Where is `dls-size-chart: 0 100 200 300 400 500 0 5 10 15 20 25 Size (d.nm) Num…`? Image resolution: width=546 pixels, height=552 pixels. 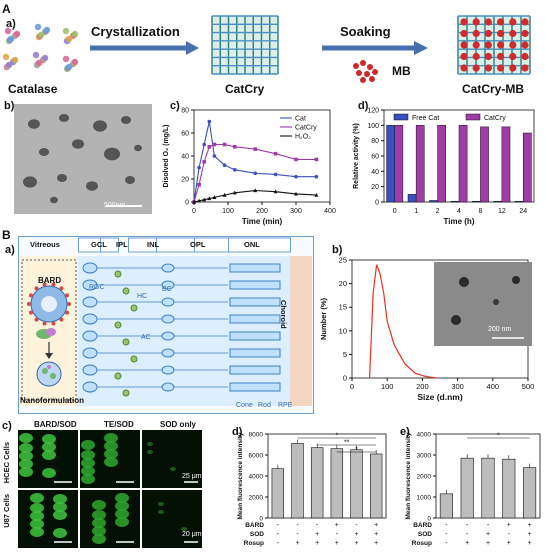 dls-size-chart: 0 100 200 300 400 500 0 5 10 15 20 25 Size (d.nm) Num… is located at coordinates (426, 329).